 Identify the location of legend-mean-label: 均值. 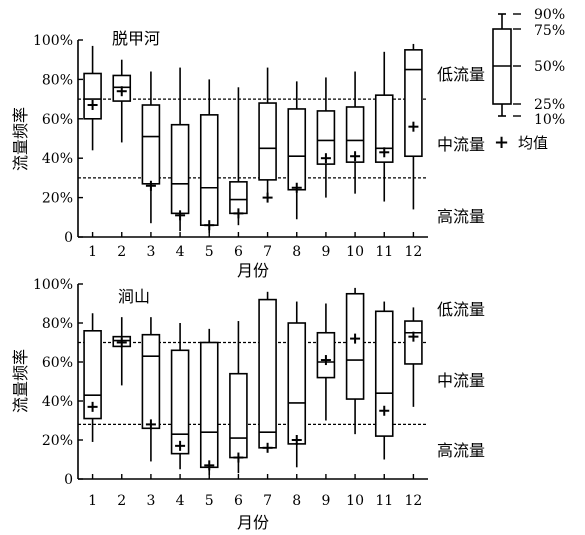
(533, 143).